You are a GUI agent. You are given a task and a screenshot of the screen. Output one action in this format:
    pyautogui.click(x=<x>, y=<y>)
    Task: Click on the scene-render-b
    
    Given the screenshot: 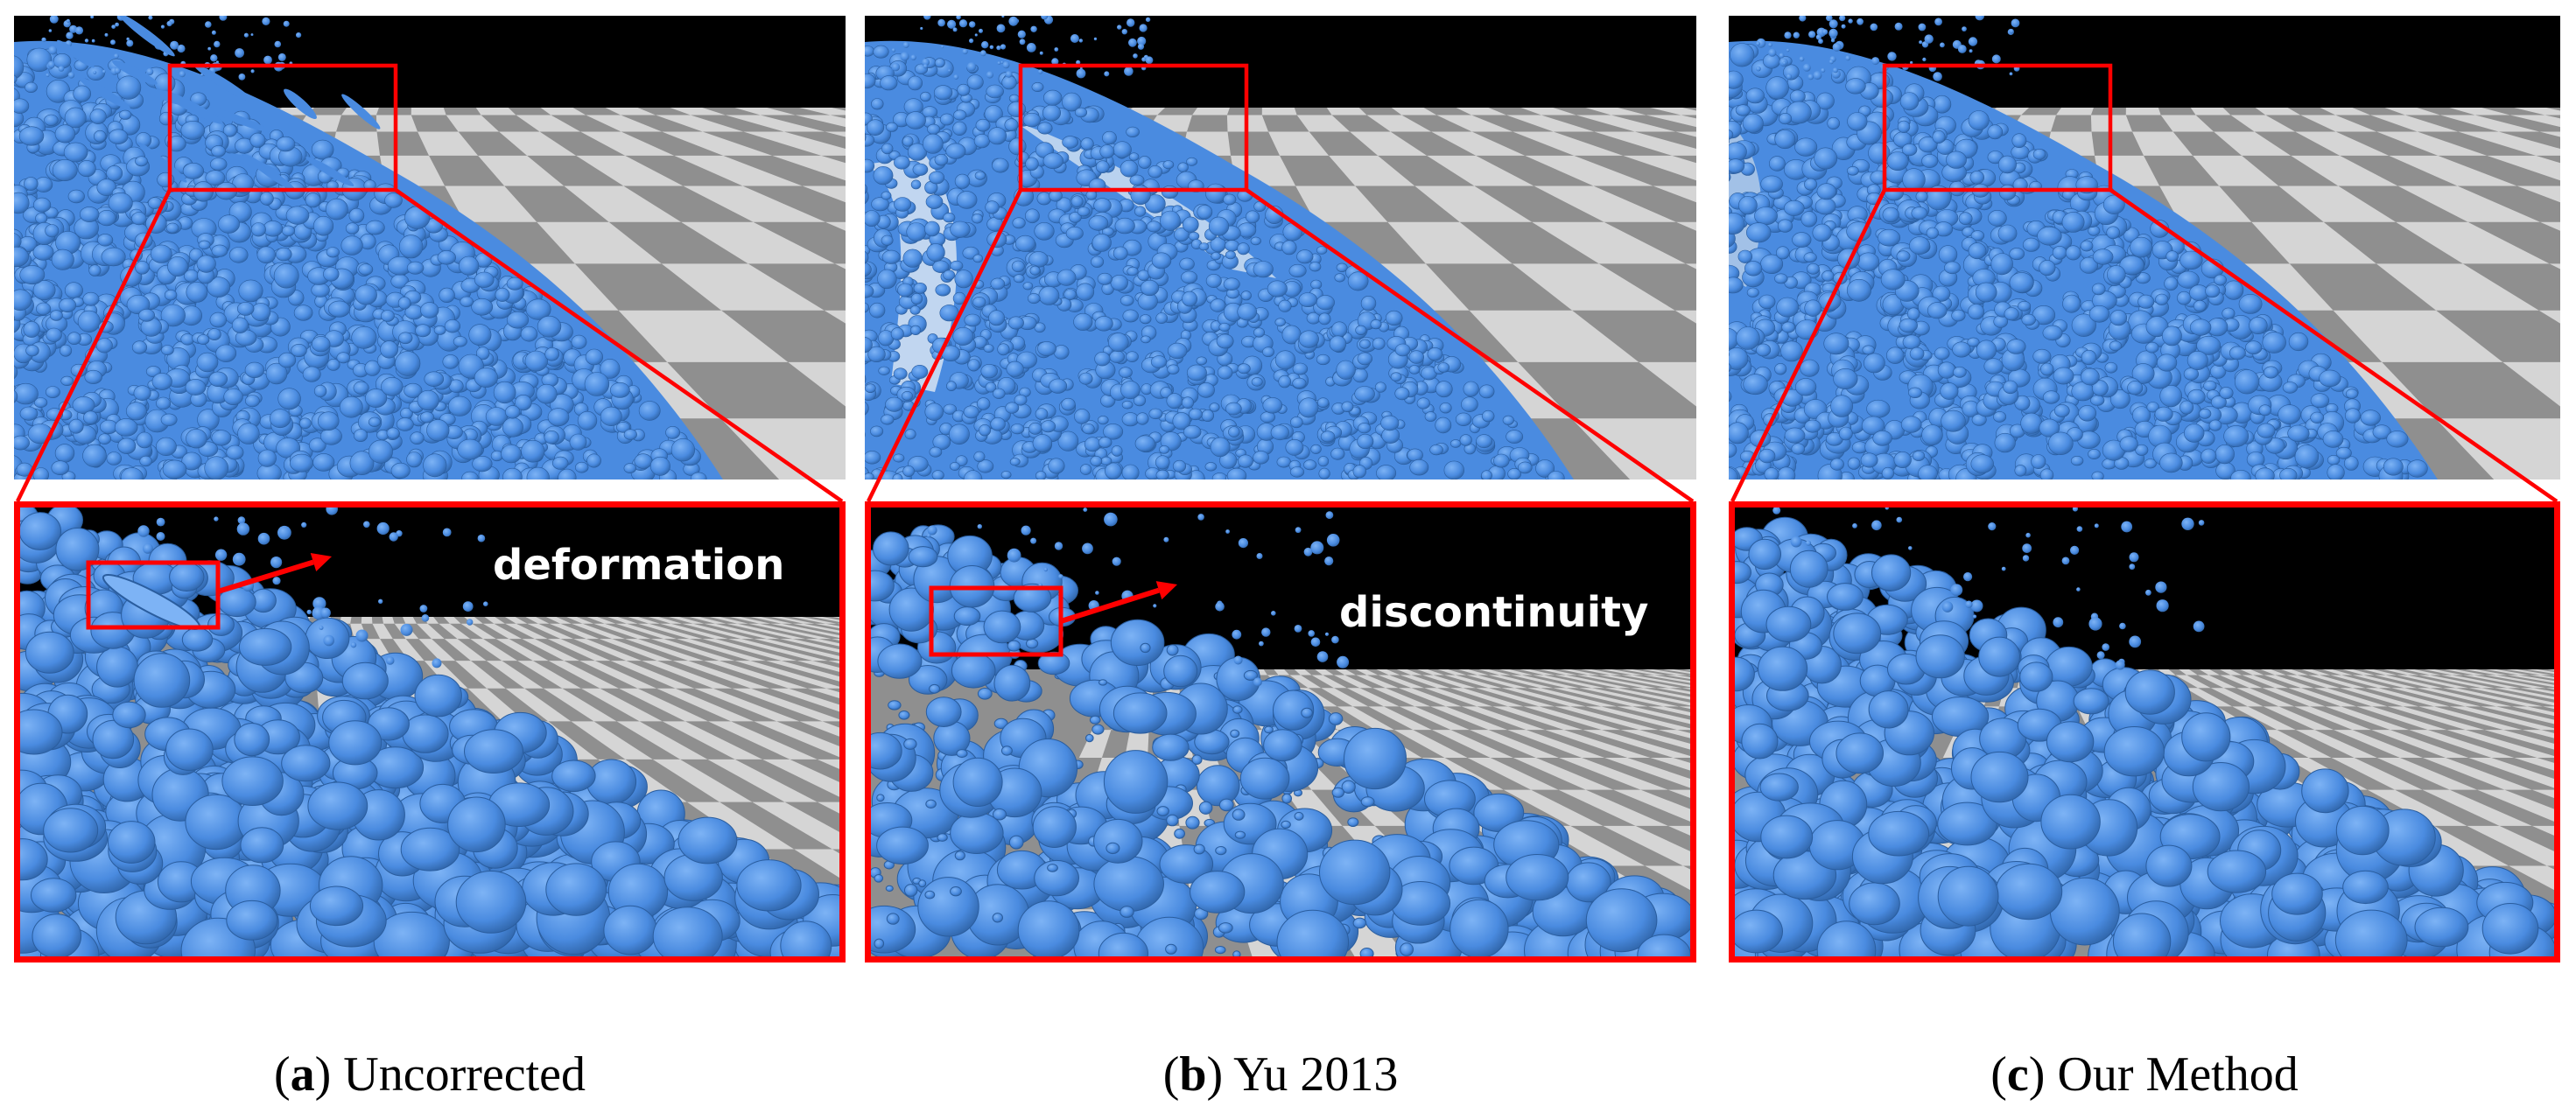 What is the action you would take?
    pyautogui.click(x=1280, y=248)
    